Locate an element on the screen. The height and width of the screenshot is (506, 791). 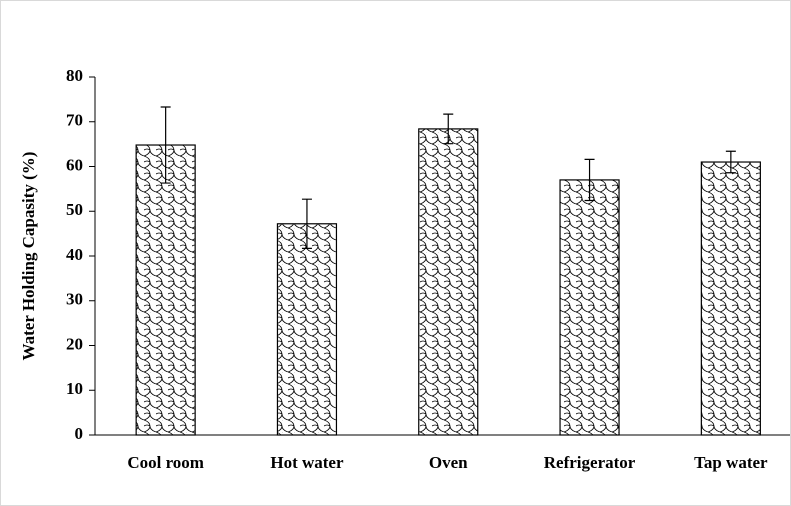
y-tick-label: 0 is located at coordinates (79, 433).